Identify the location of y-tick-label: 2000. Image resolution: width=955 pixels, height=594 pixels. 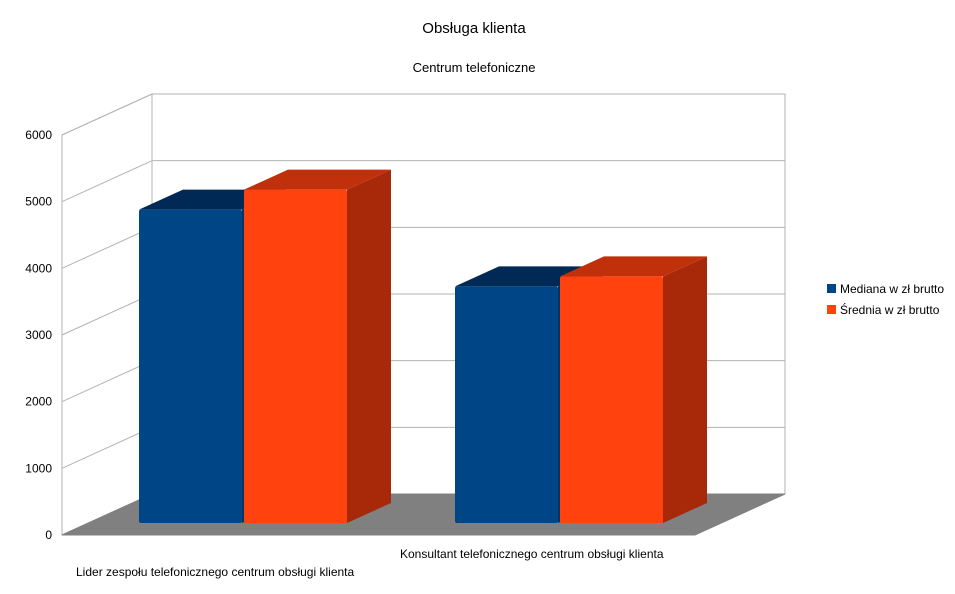
(38, 402).